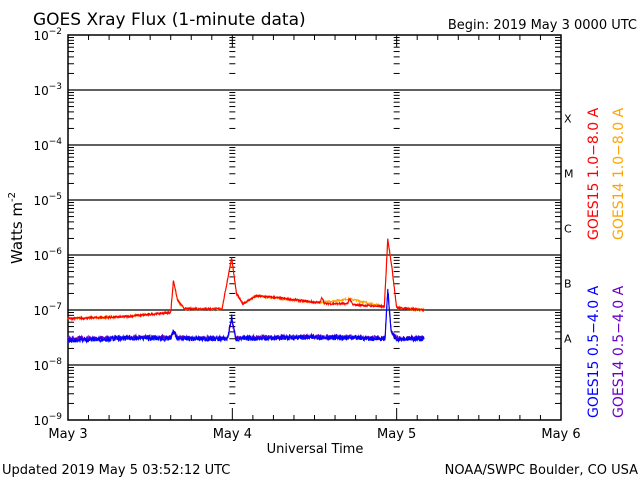 This screenshot has height=484, width=640. What do you see at coordinates (594, 173) in the screenshot?
I see `legend-entry: GOES15 1.0−8.0 A` at bounding box center [594, 173].